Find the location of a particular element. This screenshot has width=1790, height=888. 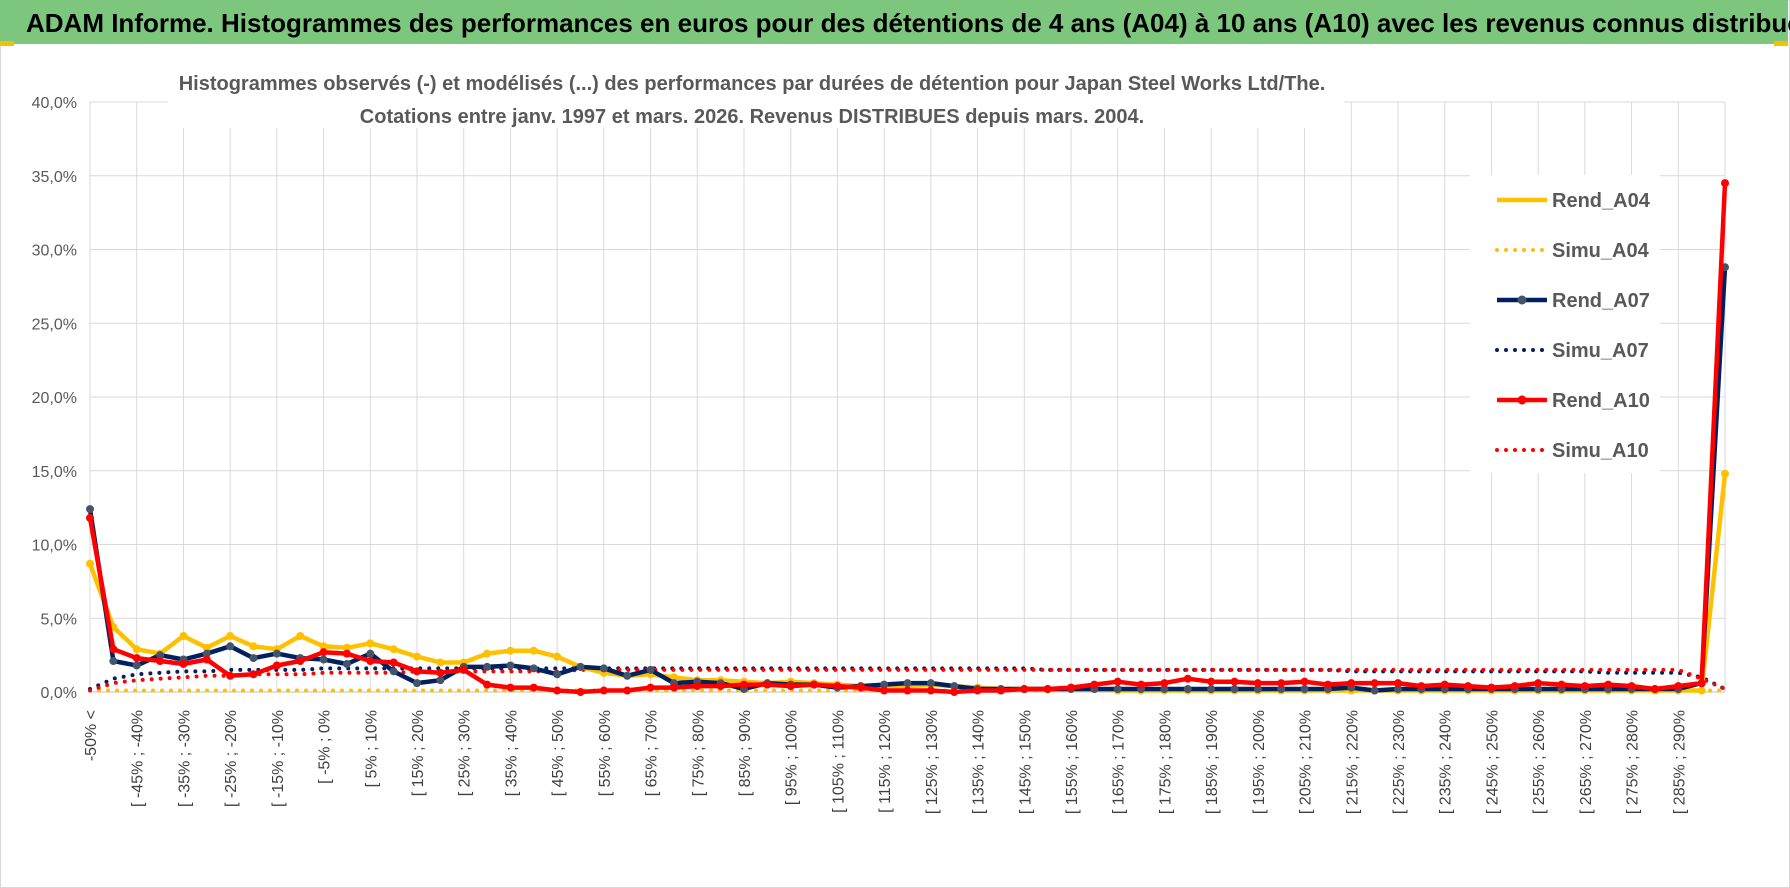

x-tick-label: [ 235% ; 240% is located at coordinates (1446, 762).